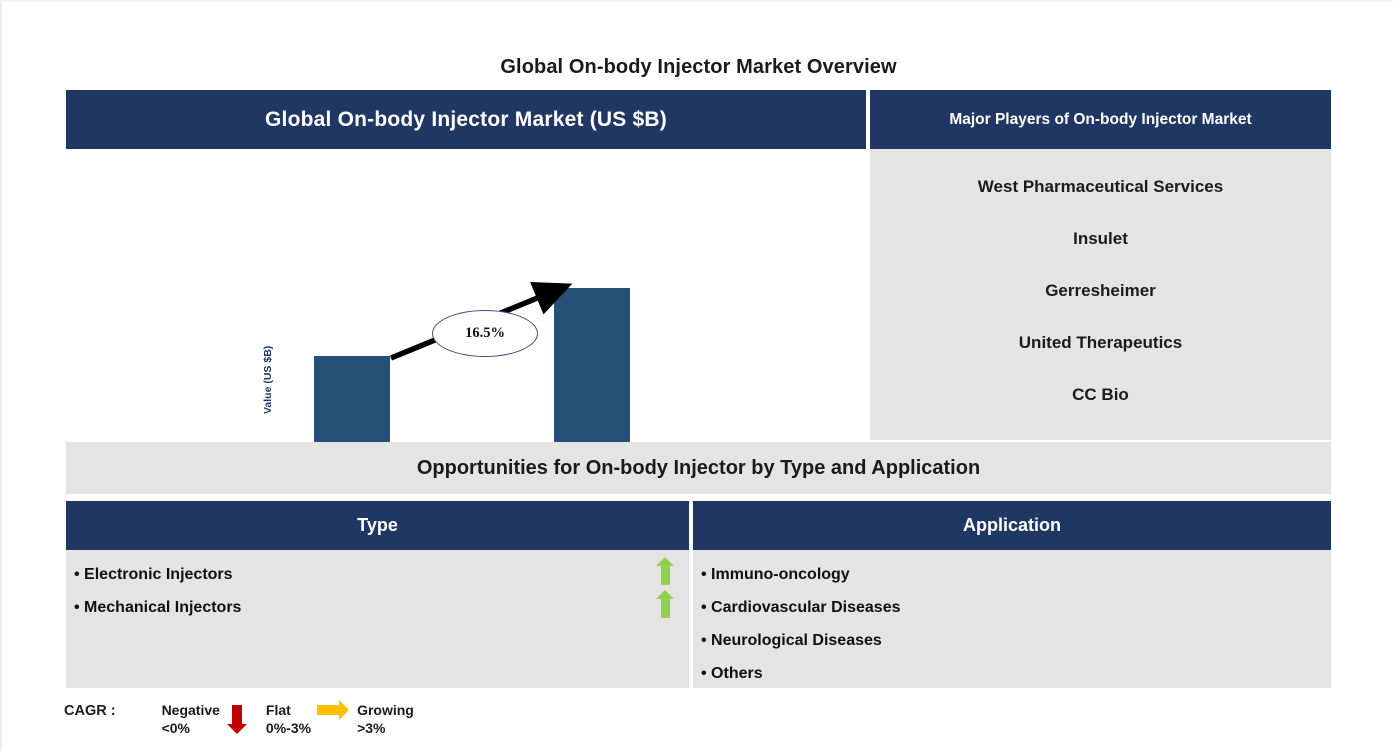  Describe the element at coordinates (330, 709) in the screenshot. I see `arrow-right-yellow-icon` at that location.